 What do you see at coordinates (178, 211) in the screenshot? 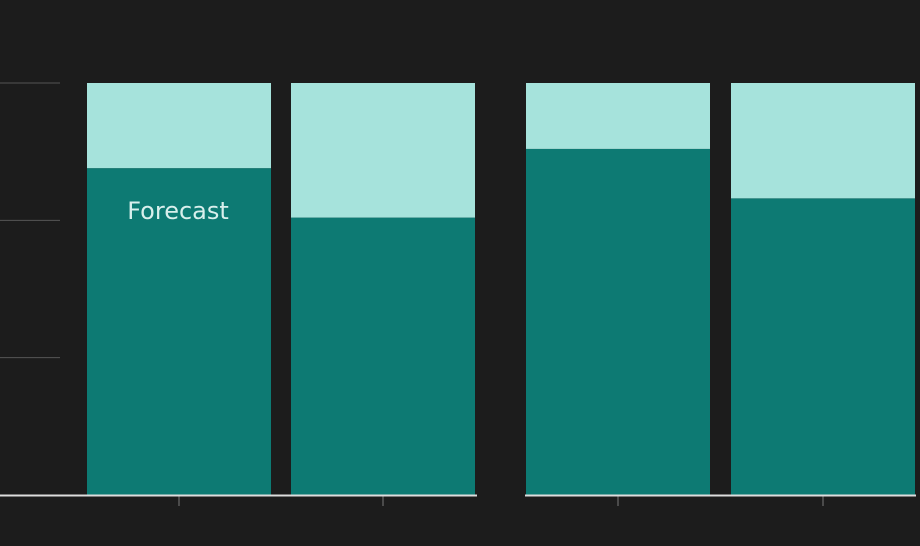
I see `annotation: Forecast` at bounding box center [178, 211].